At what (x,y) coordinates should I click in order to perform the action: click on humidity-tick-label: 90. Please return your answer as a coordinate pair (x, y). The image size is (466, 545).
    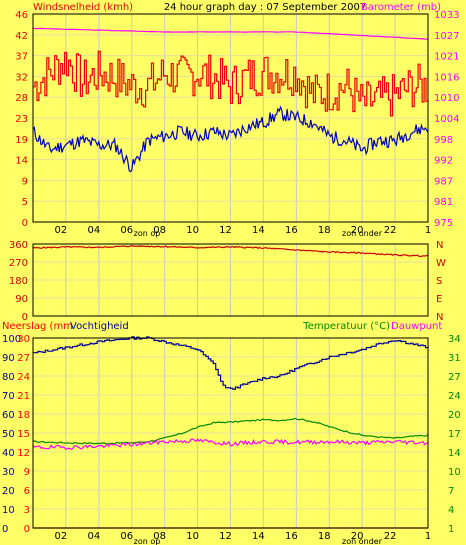
    Looking at the image, I should click on (8, 358).